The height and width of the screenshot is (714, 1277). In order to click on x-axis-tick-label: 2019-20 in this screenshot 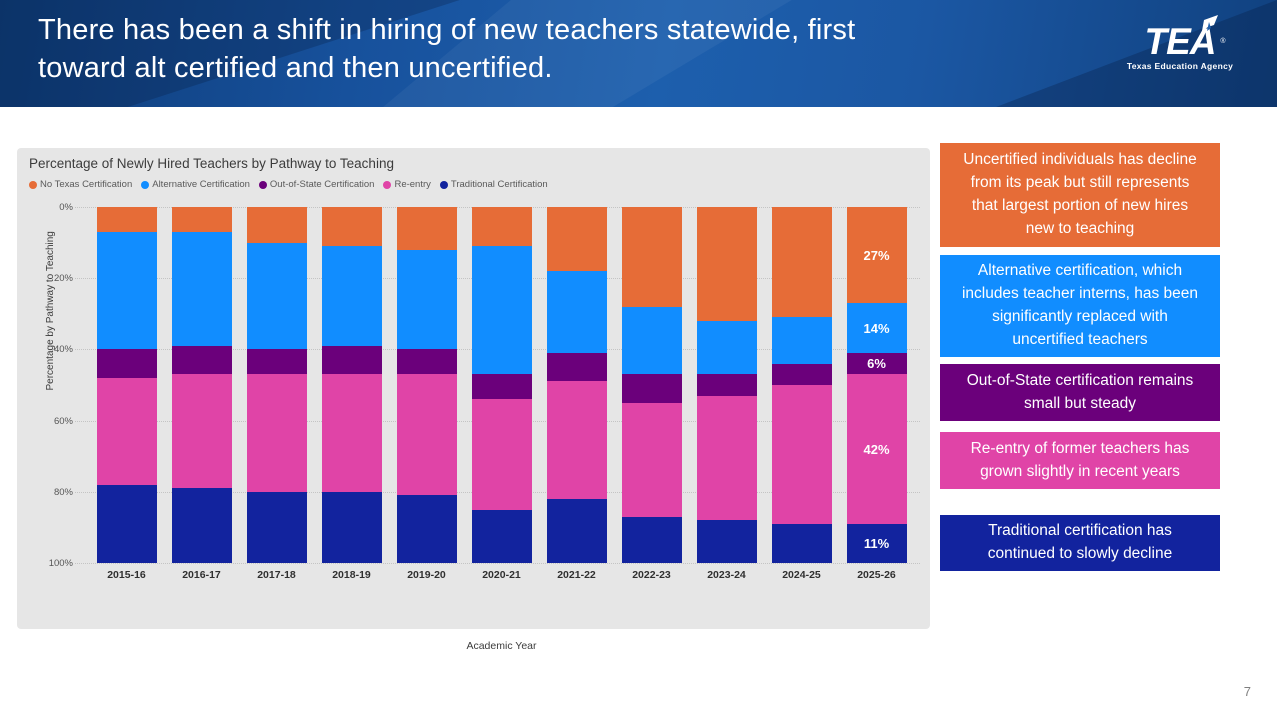, I will do `click(426, 575)`.